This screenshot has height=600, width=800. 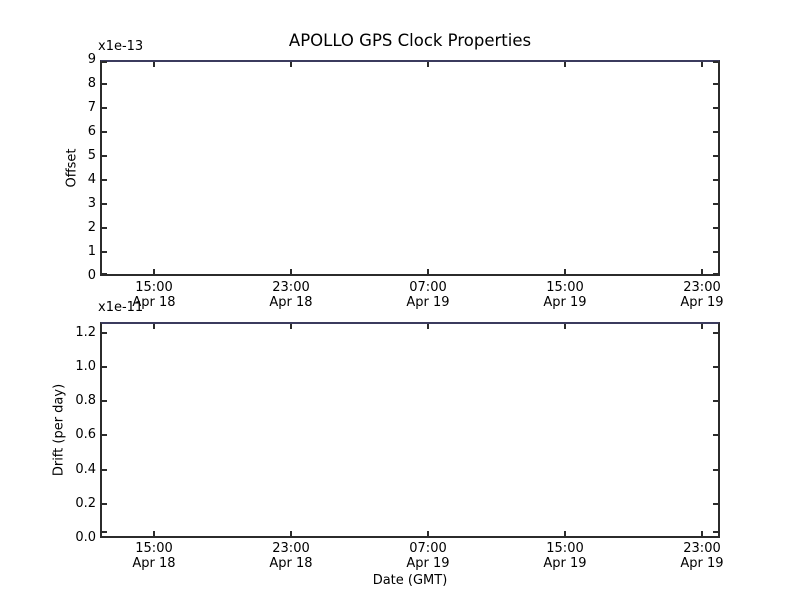 What do you see at coordinates (91, 275) in the screenshot?
I see `y-tick-label: 0` at bounding box center [91, 275].